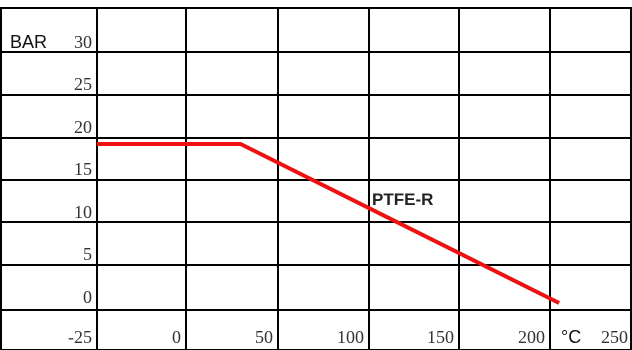  Describe the element at coordinates (83, 169) in the screenshot. I see `y-tick-label: 15` at that location.